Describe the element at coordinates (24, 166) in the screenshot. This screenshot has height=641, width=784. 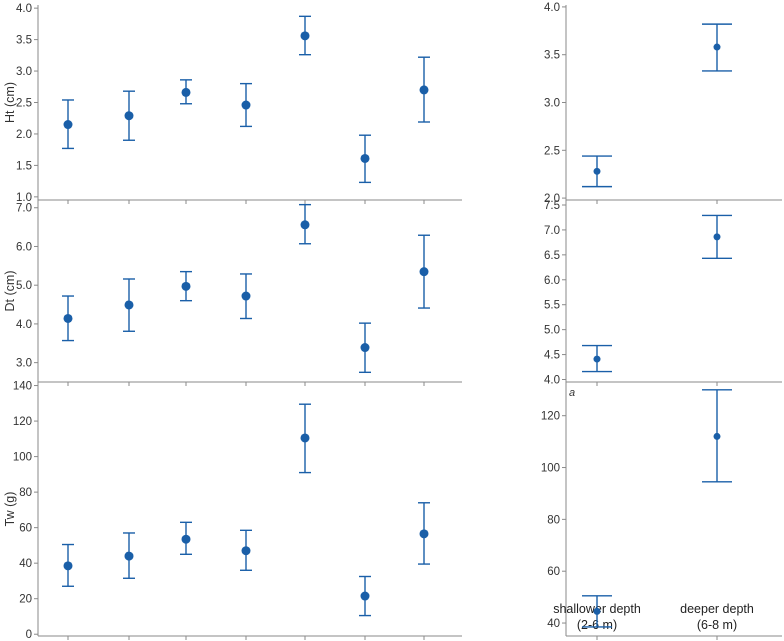
I see `y-tick-label: 1.5` at that location.